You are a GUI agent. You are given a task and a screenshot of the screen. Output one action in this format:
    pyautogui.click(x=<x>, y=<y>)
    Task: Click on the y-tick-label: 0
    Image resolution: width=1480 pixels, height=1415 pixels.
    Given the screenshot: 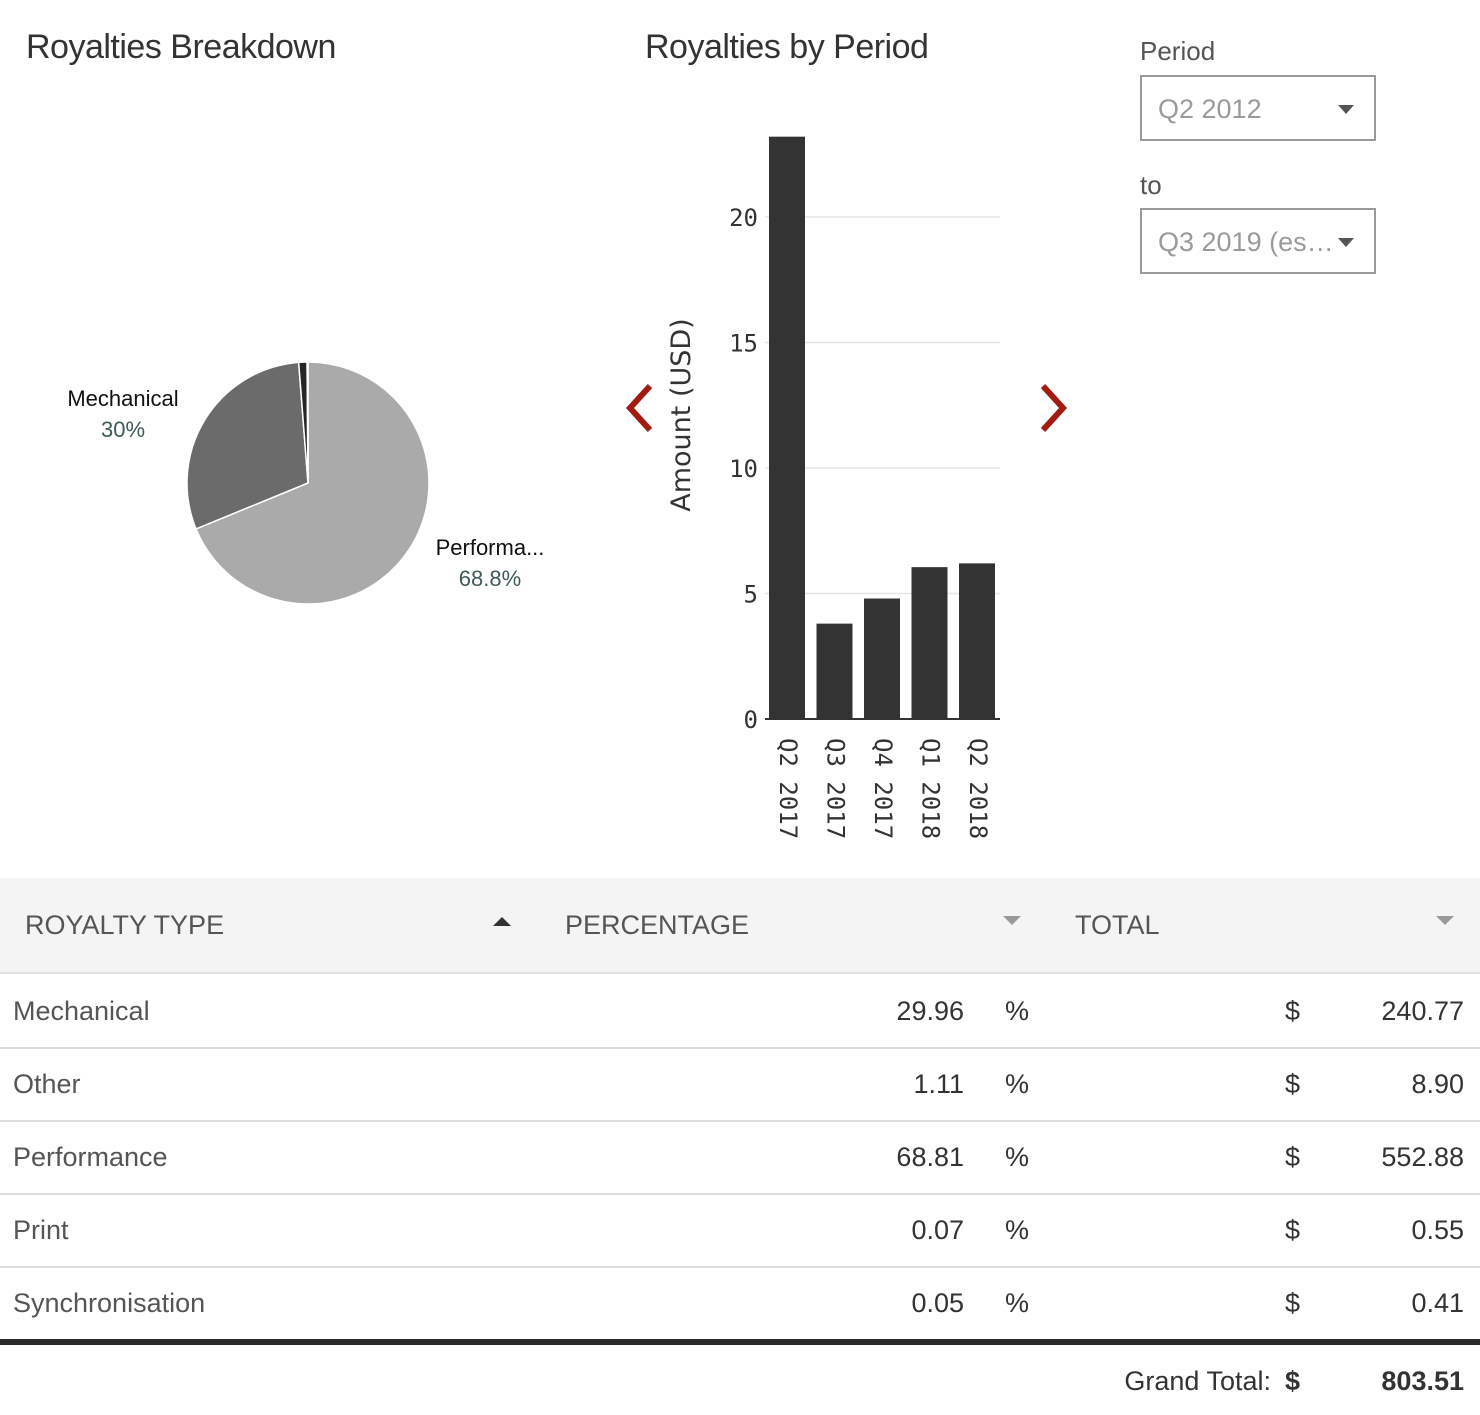 What is the action you would take?
    pyautogui.click(x=751, y=720)
    